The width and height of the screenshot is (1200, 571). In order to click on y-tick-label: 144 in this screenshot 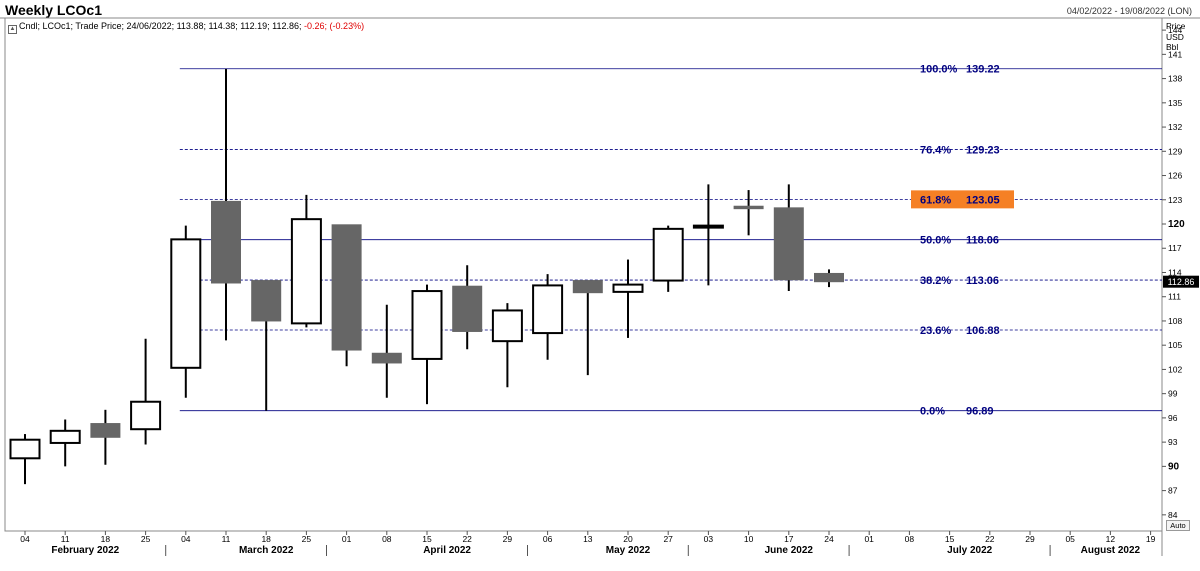, I will do `click(1175, 30)`.